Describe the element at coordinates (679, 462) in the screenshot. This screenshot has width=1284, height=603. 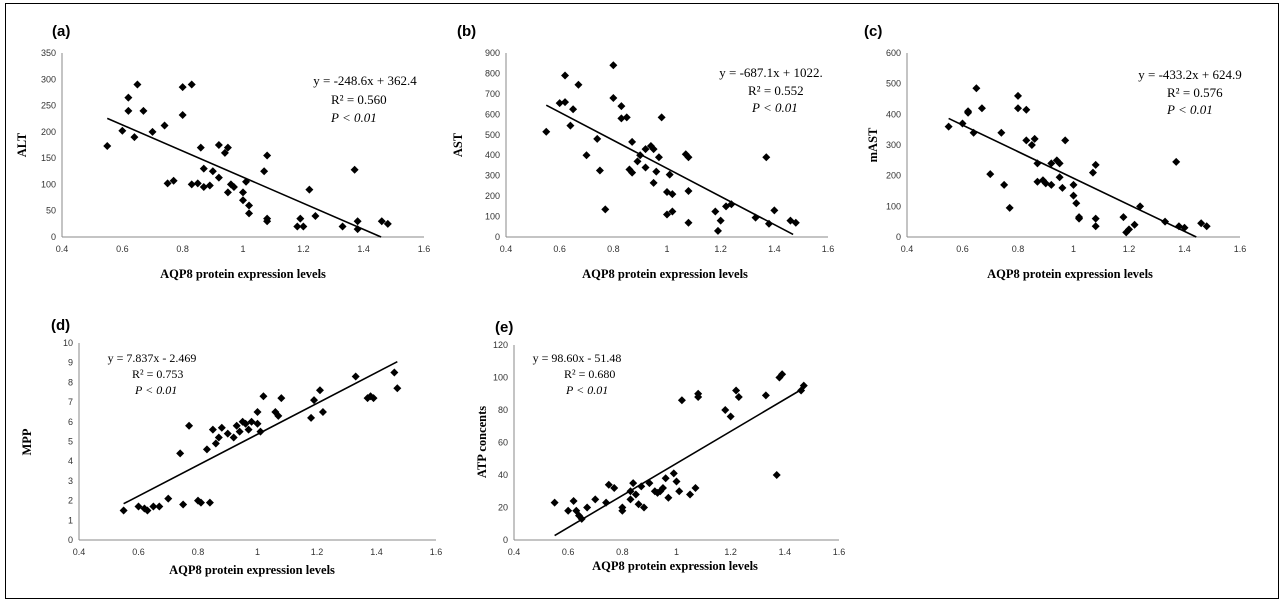
I see `trend-line` at that location.